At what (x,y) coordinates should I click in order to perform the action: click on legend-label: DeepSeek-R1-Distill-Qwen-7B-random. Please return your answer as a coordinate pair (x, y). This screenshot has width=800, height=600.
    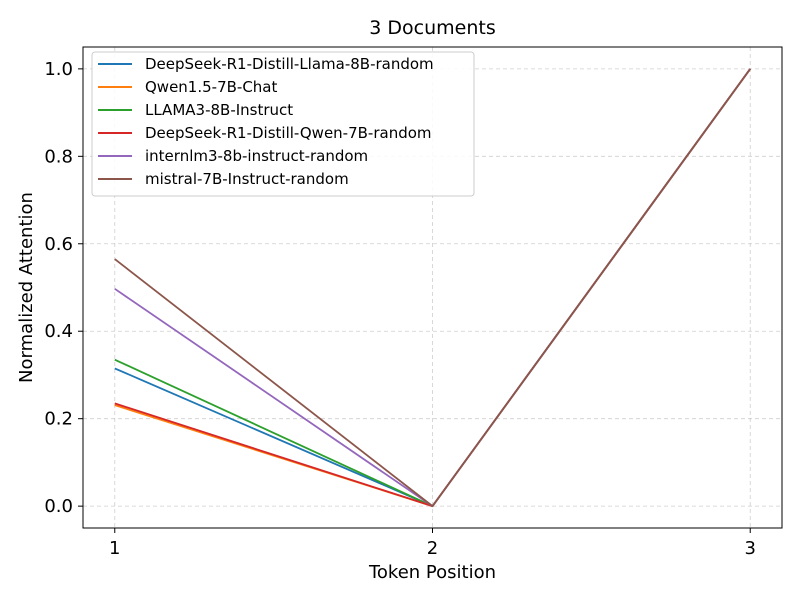
    Looking at the image, I should click on (288, 133).